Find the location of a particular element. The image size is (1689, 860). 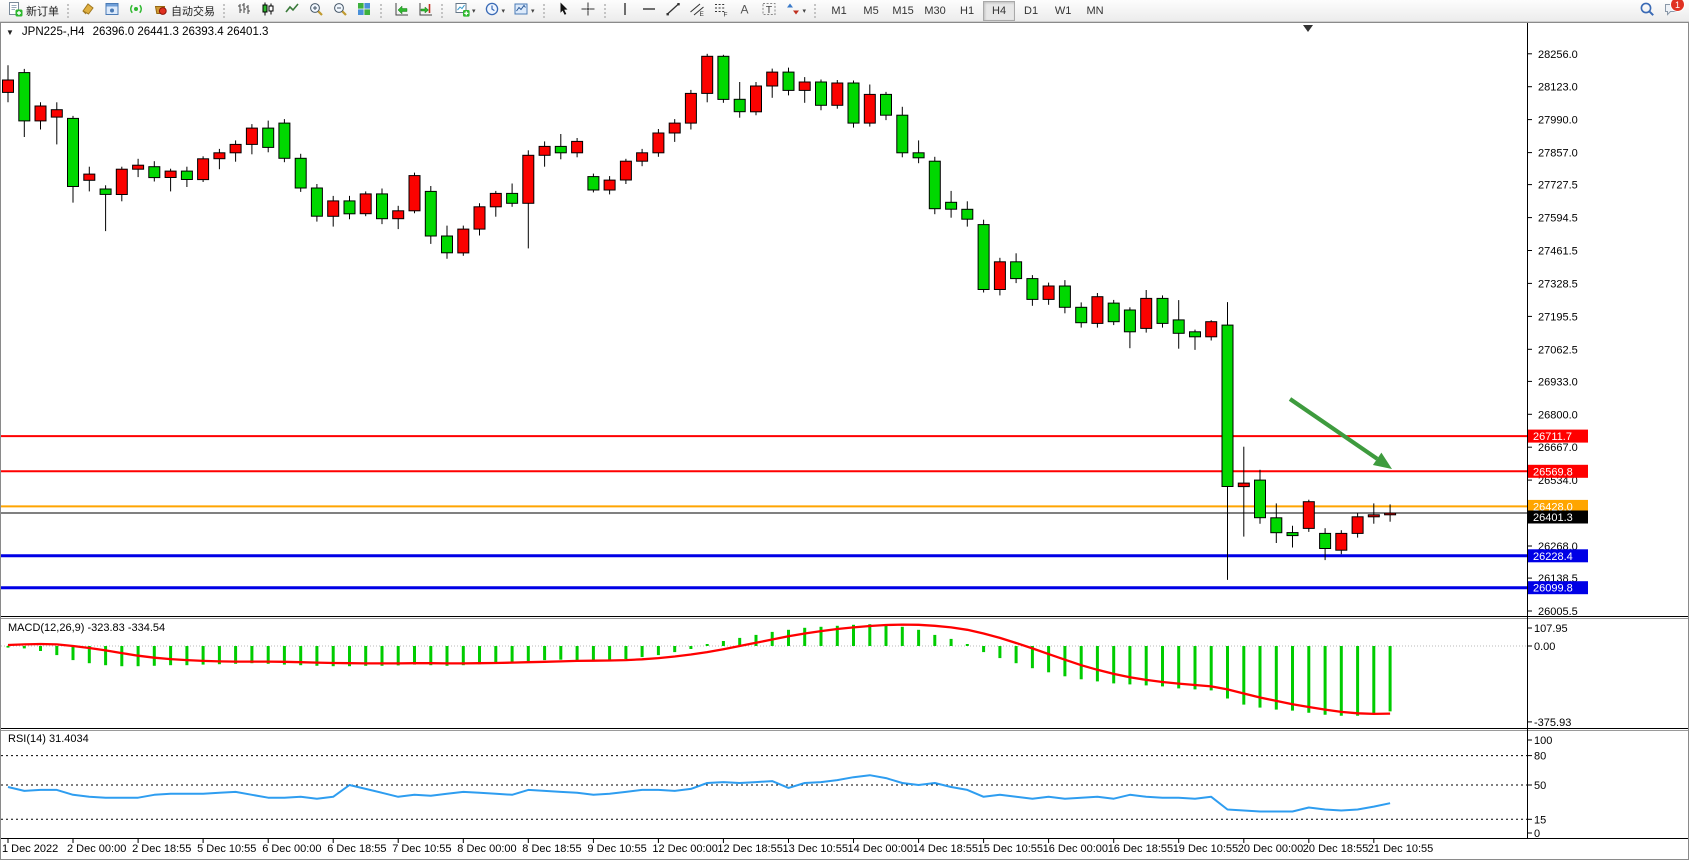

price-tick-label: 27727.5 is located at coordinates (1558, 186).